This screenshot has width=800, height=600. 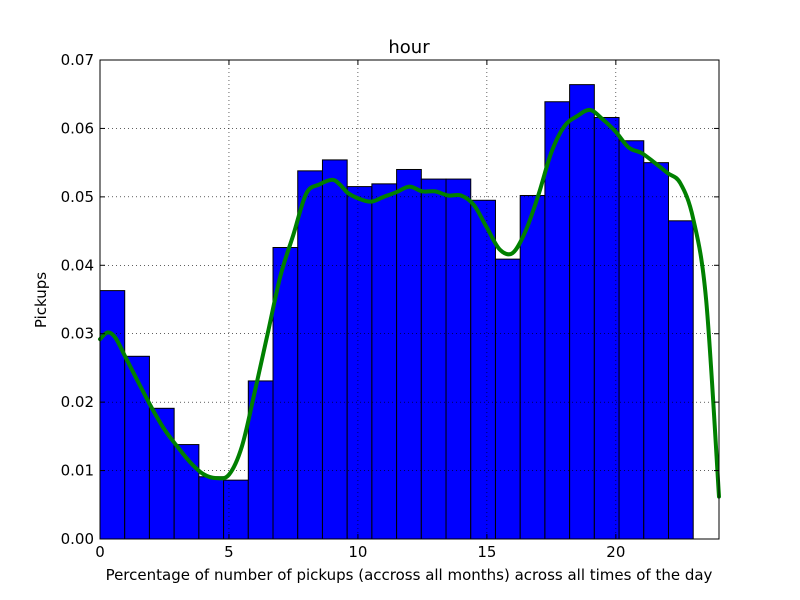 What do you see at coordinates (229, 552) in the screenshot?
I see `x-tick-label: 5` at bounding box center [229, 552].